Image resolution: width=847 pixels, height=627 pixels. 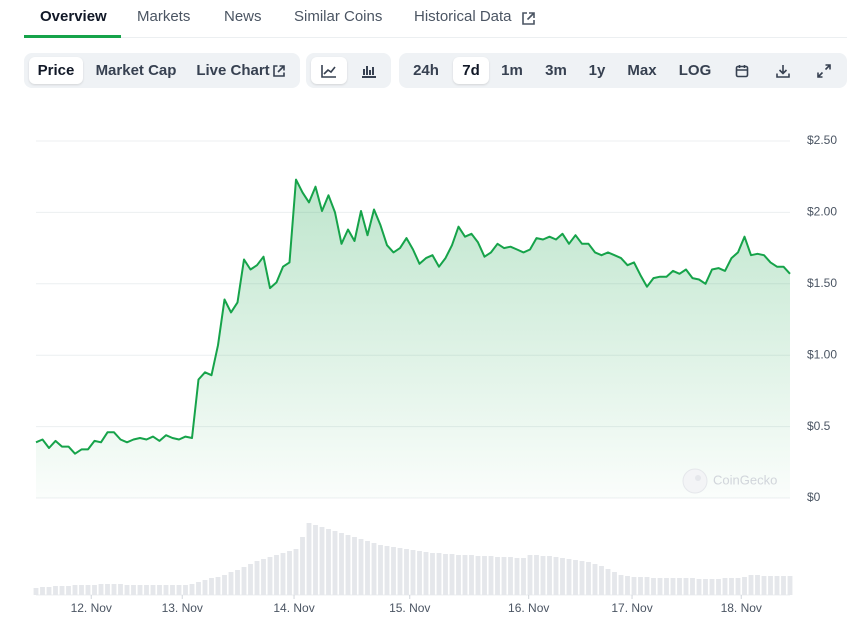 What do you see at coordinates (243, 16) in the screenshot?
I see `tab: News` at bounding box center [243, 16].